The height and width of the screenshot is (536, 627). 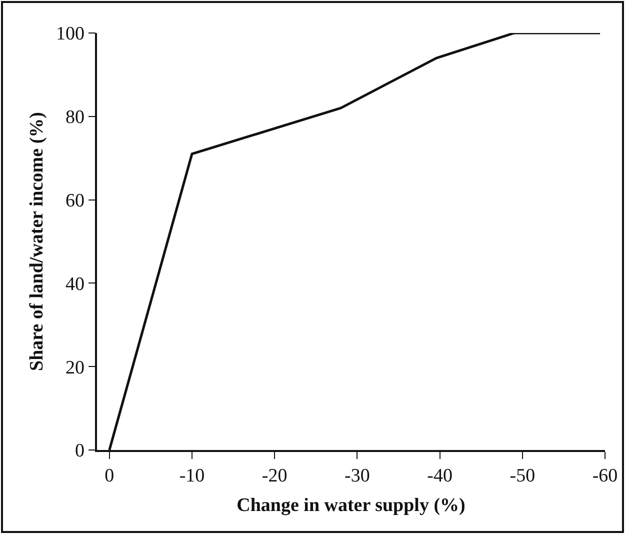 I want to click on x-tick-label: -10, so click(x=192, y=476).